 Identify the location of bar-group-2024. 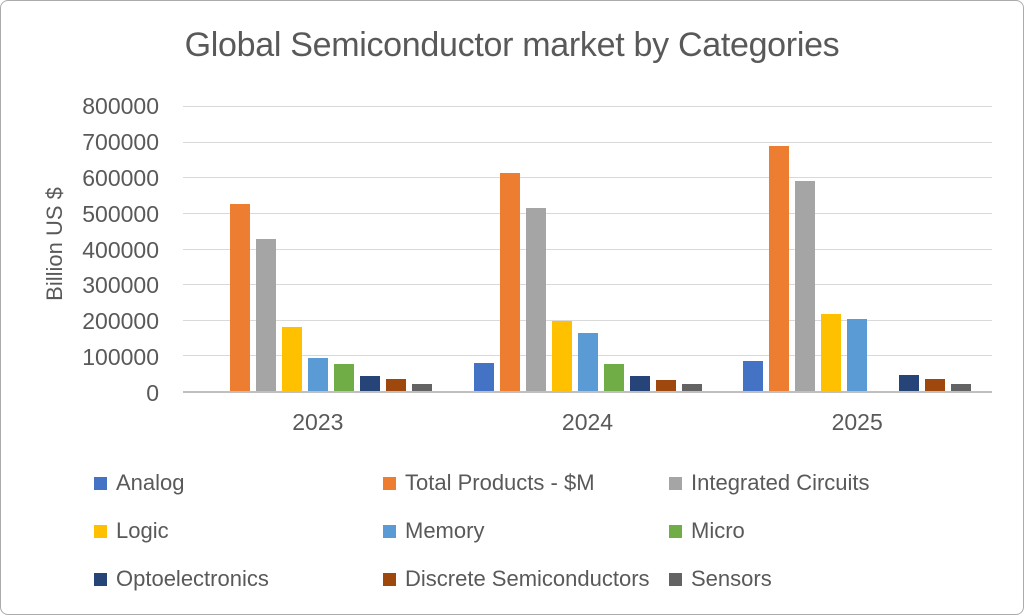
(588, 248).